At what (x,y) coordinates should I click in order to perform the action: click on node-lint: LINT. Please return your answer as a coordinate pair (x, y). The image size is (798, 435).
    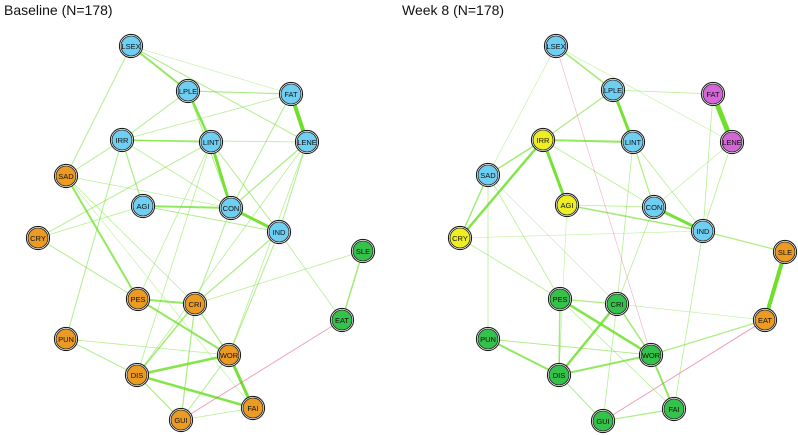
    Looking at the image, I should click on (633, 142).